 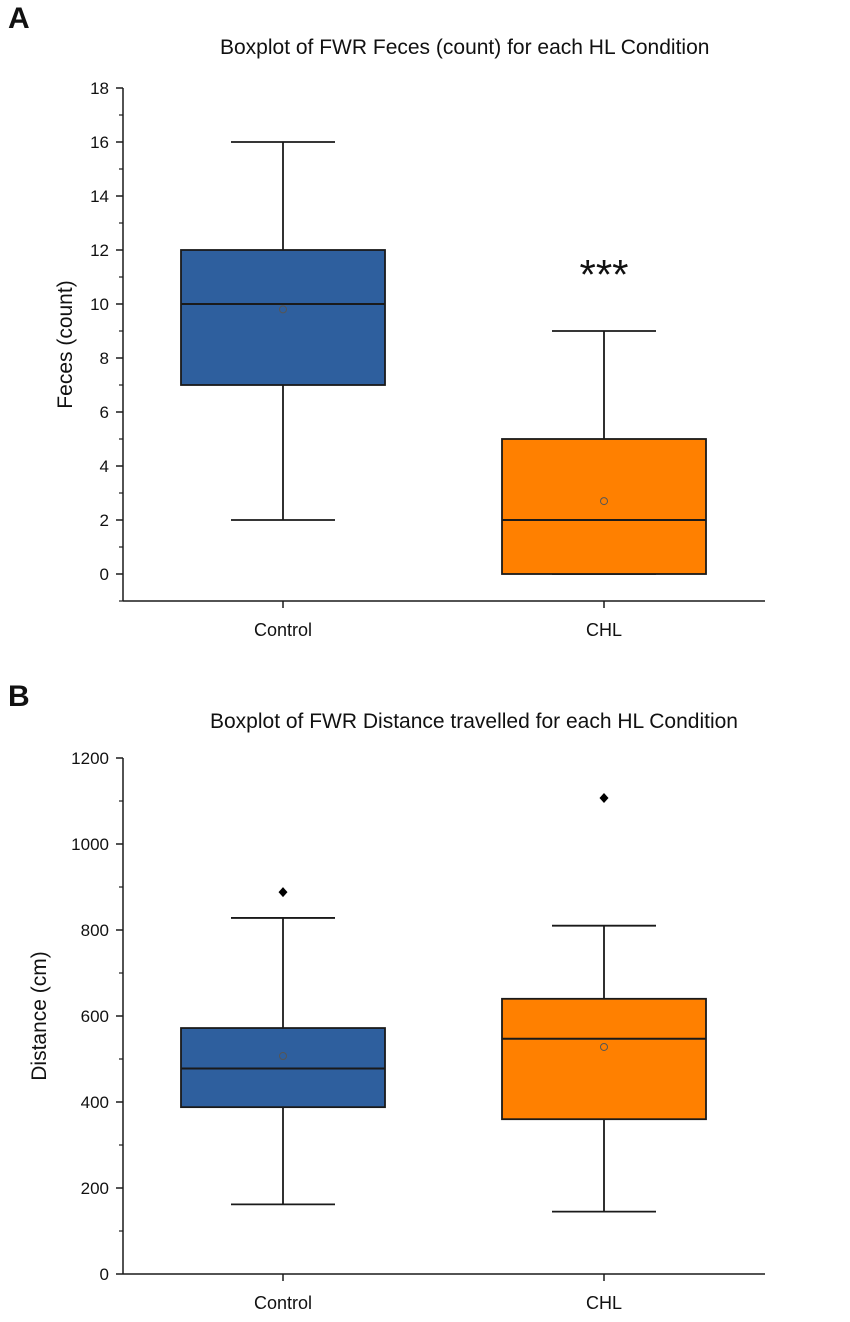 I want to click on y-tick-label: 14, so click(x=99, y=196).